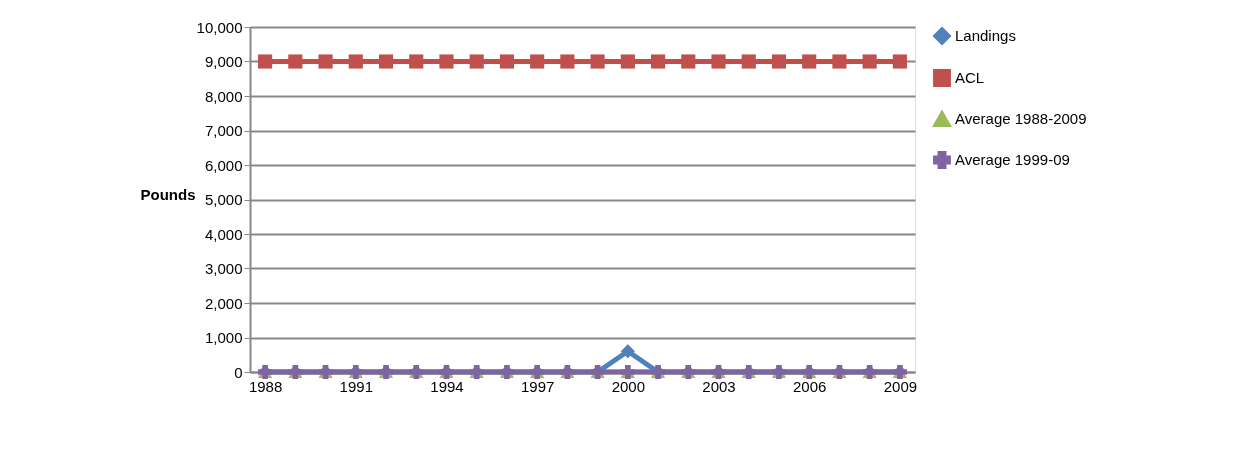 The image size is (1236, 465). Describe the element at coordinates (985, 35) in the screenshot. I see `legend-label: Landings` at that location.